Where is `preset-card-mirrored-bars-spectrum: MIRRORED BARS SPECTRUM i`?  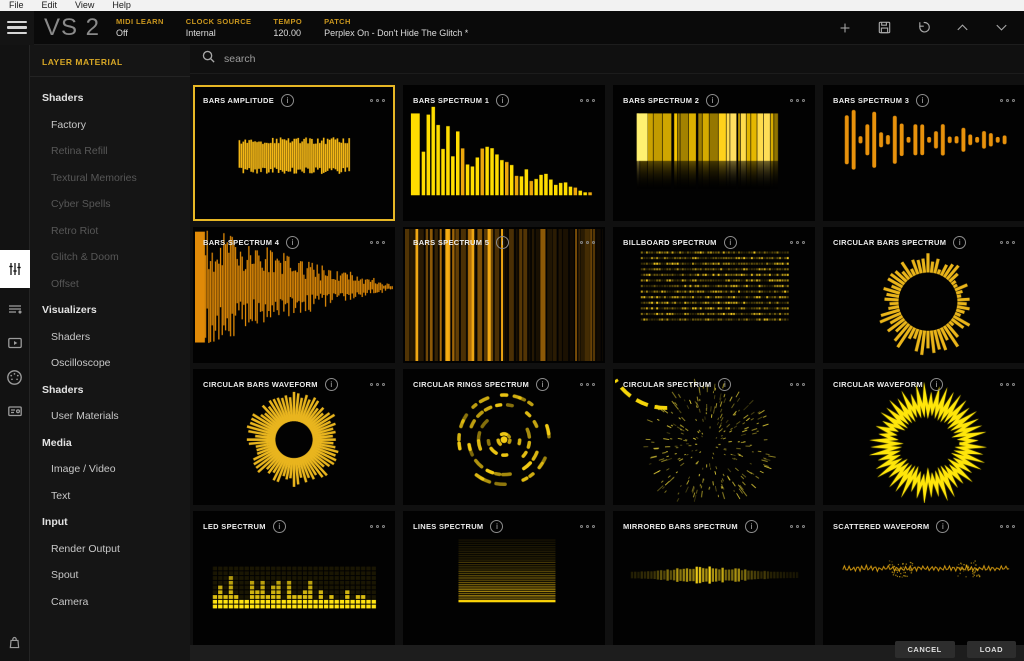 preset-card-mirrored-bars-spectrum: MIRRORED BARS SPECTRUM i is located at coordinates (714, 579).